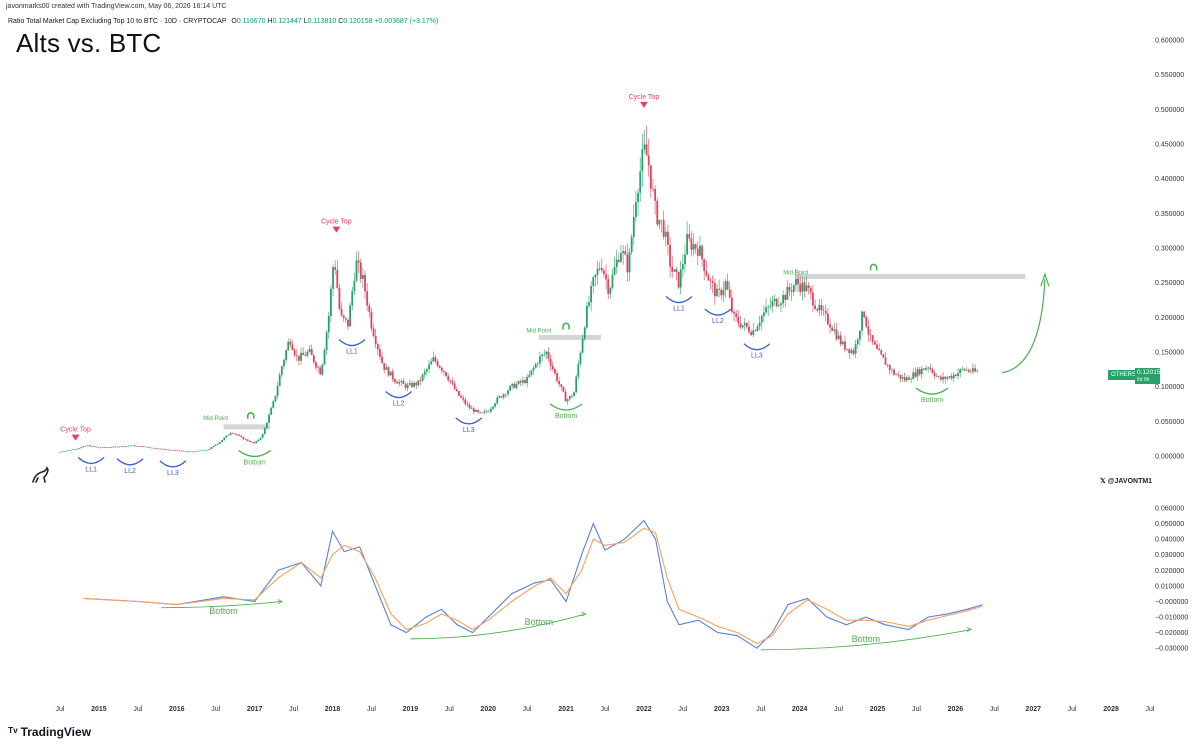  I want to click on x-tick-label: 2023, so click(722, 709).